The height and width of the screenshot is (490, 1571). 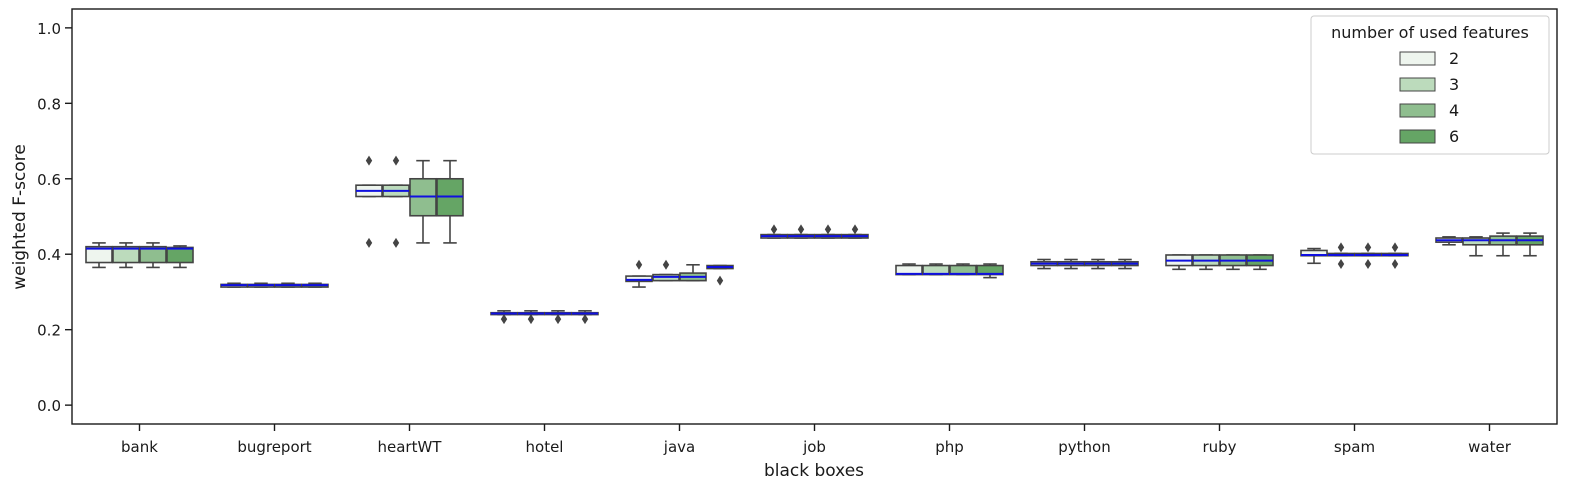 What do you see at coordinates (1454, 84) in the screenshot?
I see `legend-label: 3` at bounding box center [1454, 84].